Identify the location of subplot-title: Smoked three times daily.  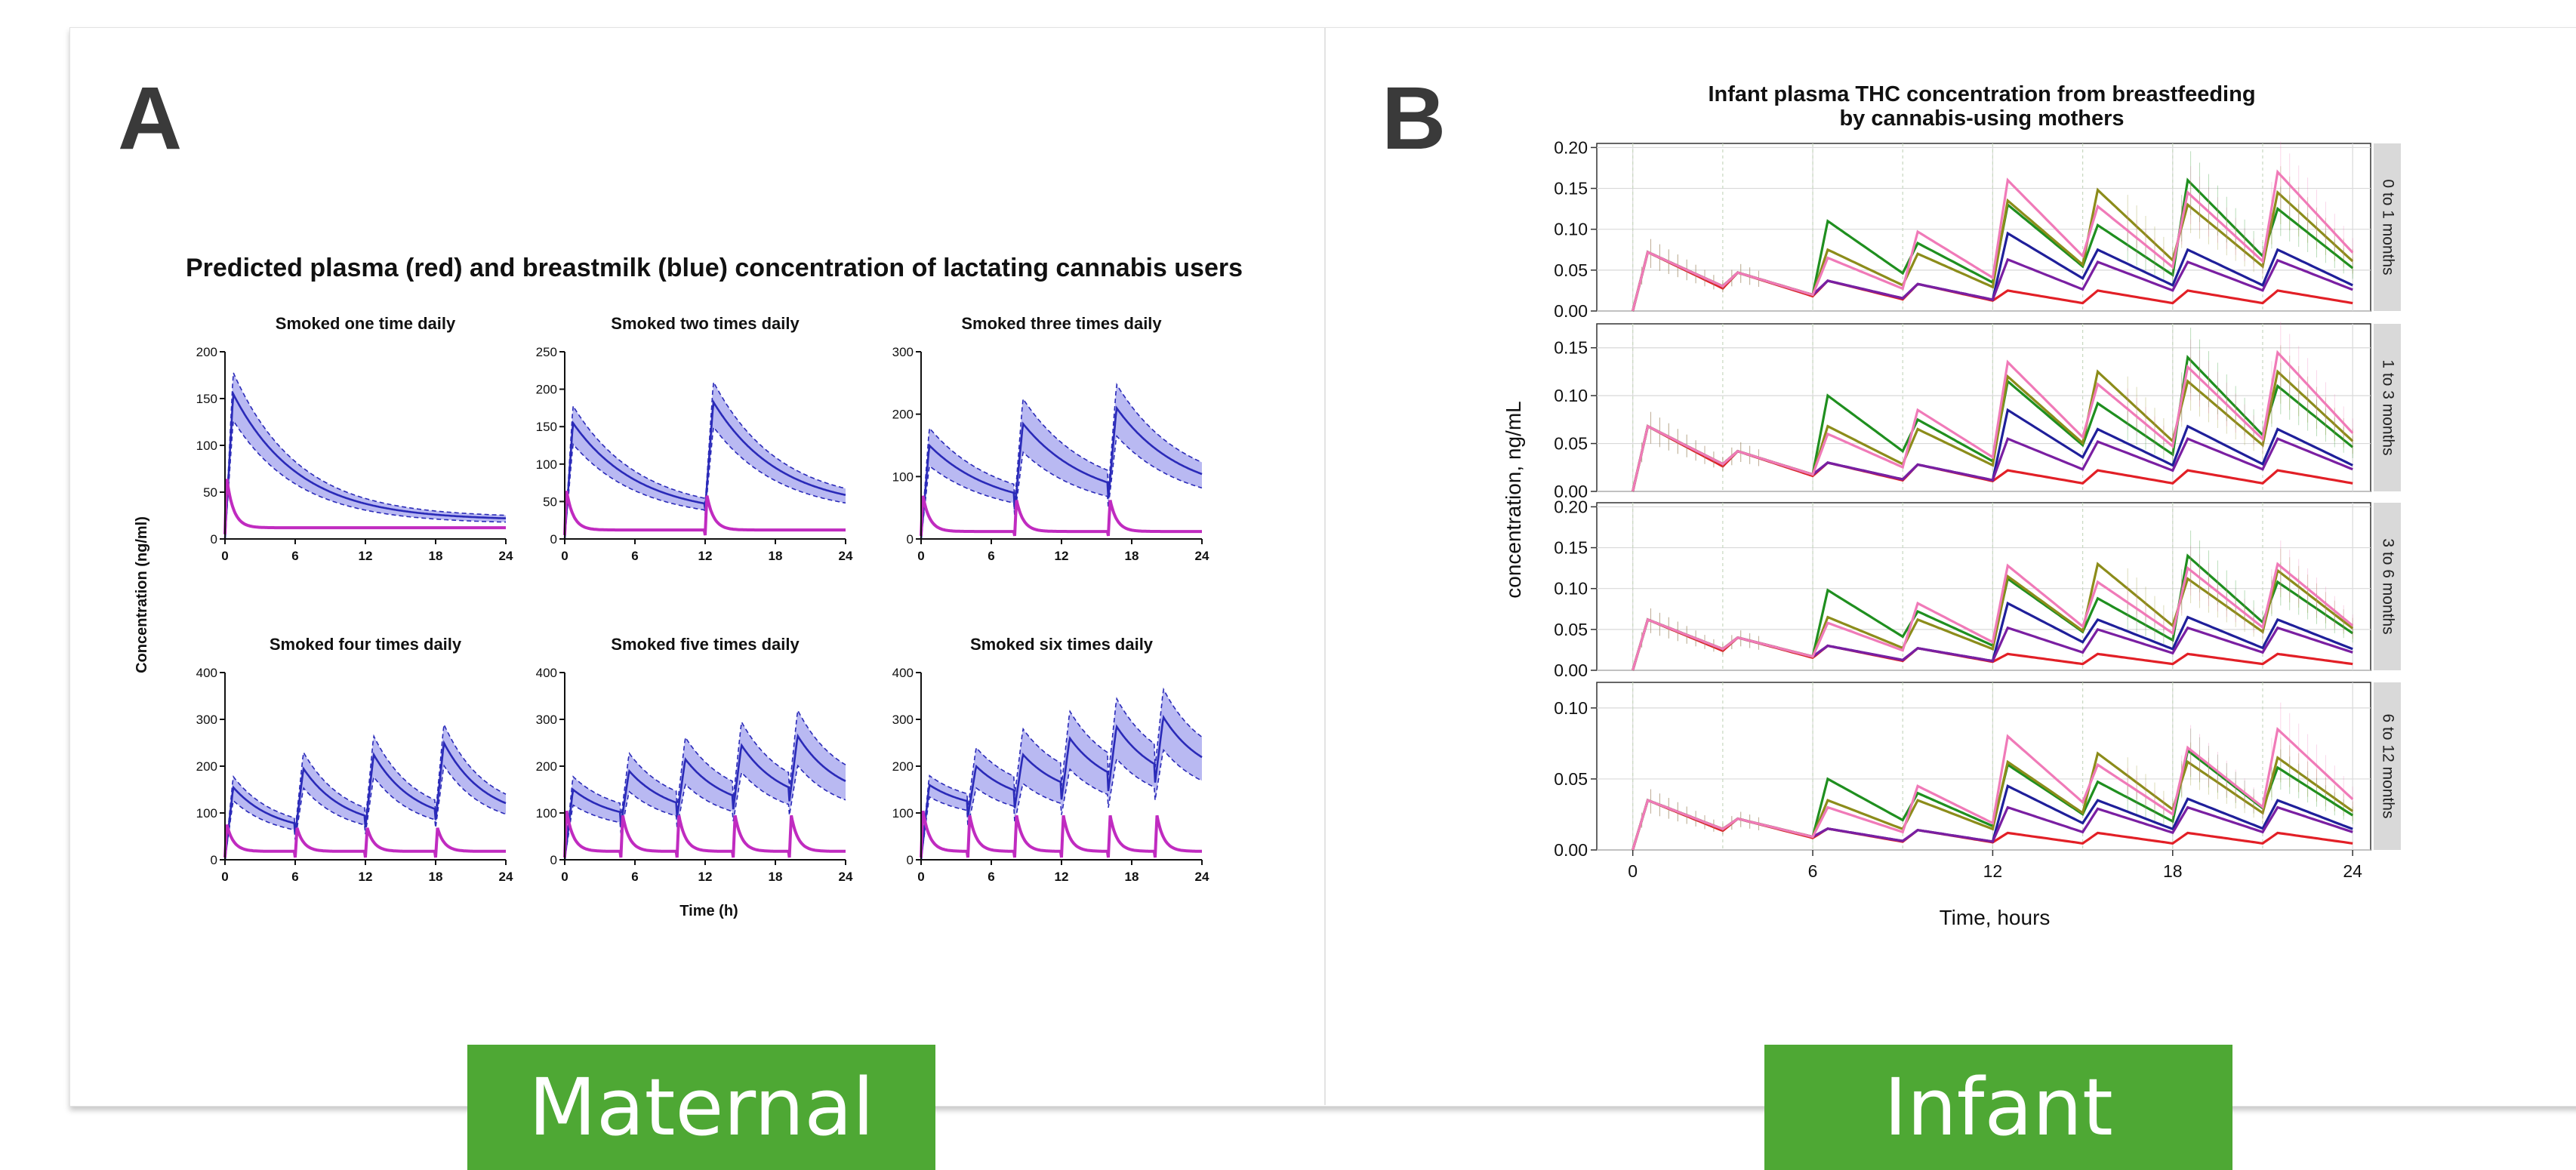
(1061, 323).